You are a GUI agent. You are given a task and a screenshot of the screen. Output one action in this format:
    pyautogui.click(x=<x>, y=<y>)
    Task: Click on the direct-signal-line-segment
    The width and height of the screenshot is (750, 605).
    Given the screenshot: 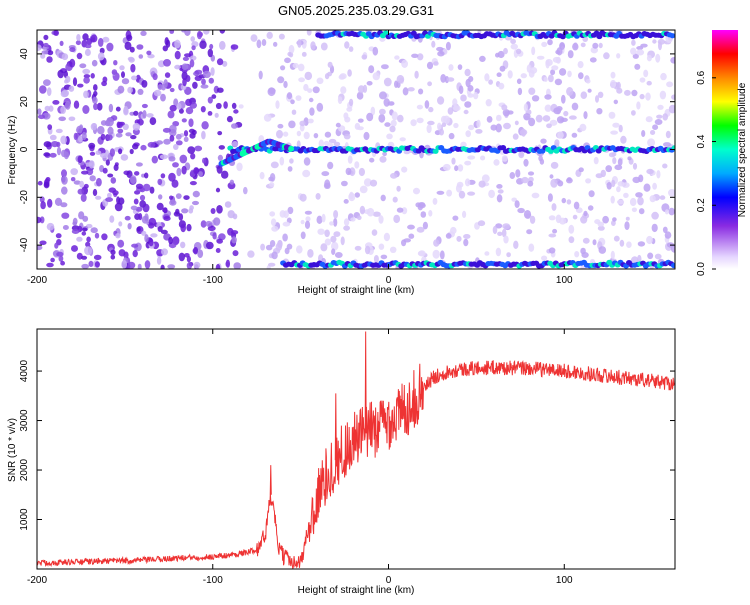 What is the action you would take?
    pyautogui.click(x=503, y=148)
    